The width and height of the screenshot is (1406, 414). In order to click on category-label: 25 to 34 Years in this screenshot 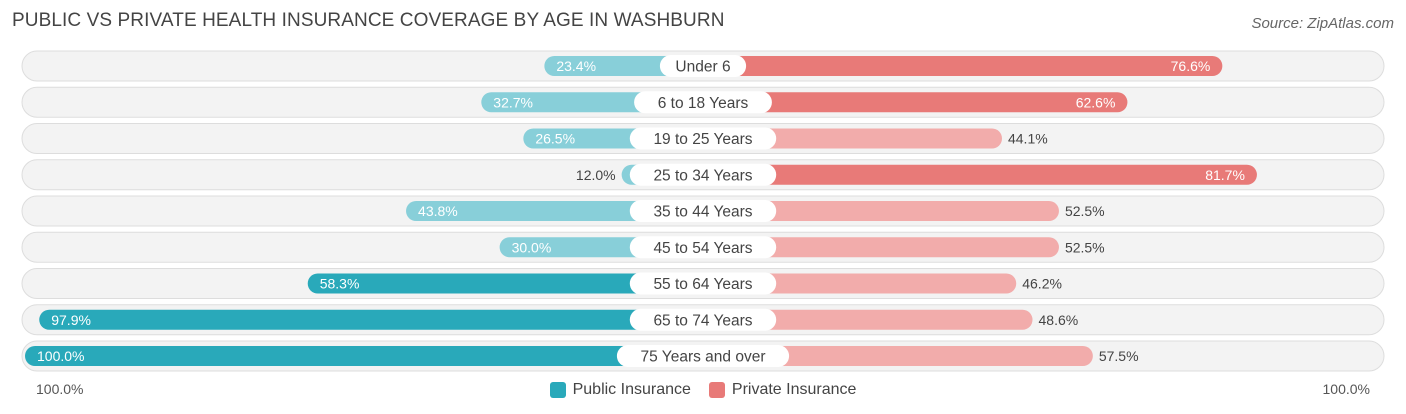, I will do `click(702, 175)`.